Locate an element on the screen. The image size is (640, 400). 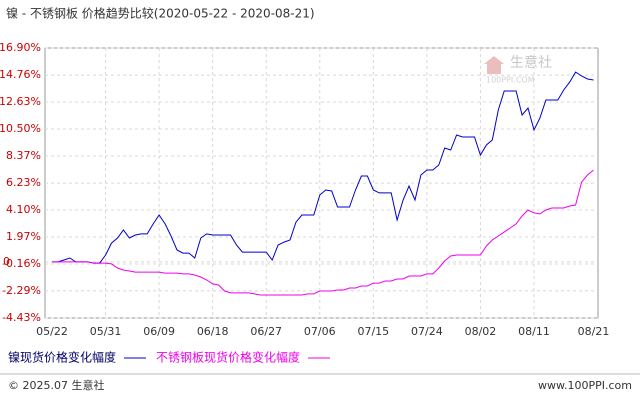
x-tick-label: 06/09 is located at coordinates (159, 331).